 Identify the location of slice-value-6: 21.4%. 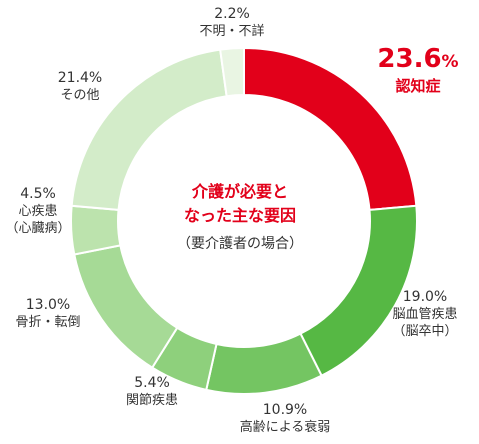
(80, 78).